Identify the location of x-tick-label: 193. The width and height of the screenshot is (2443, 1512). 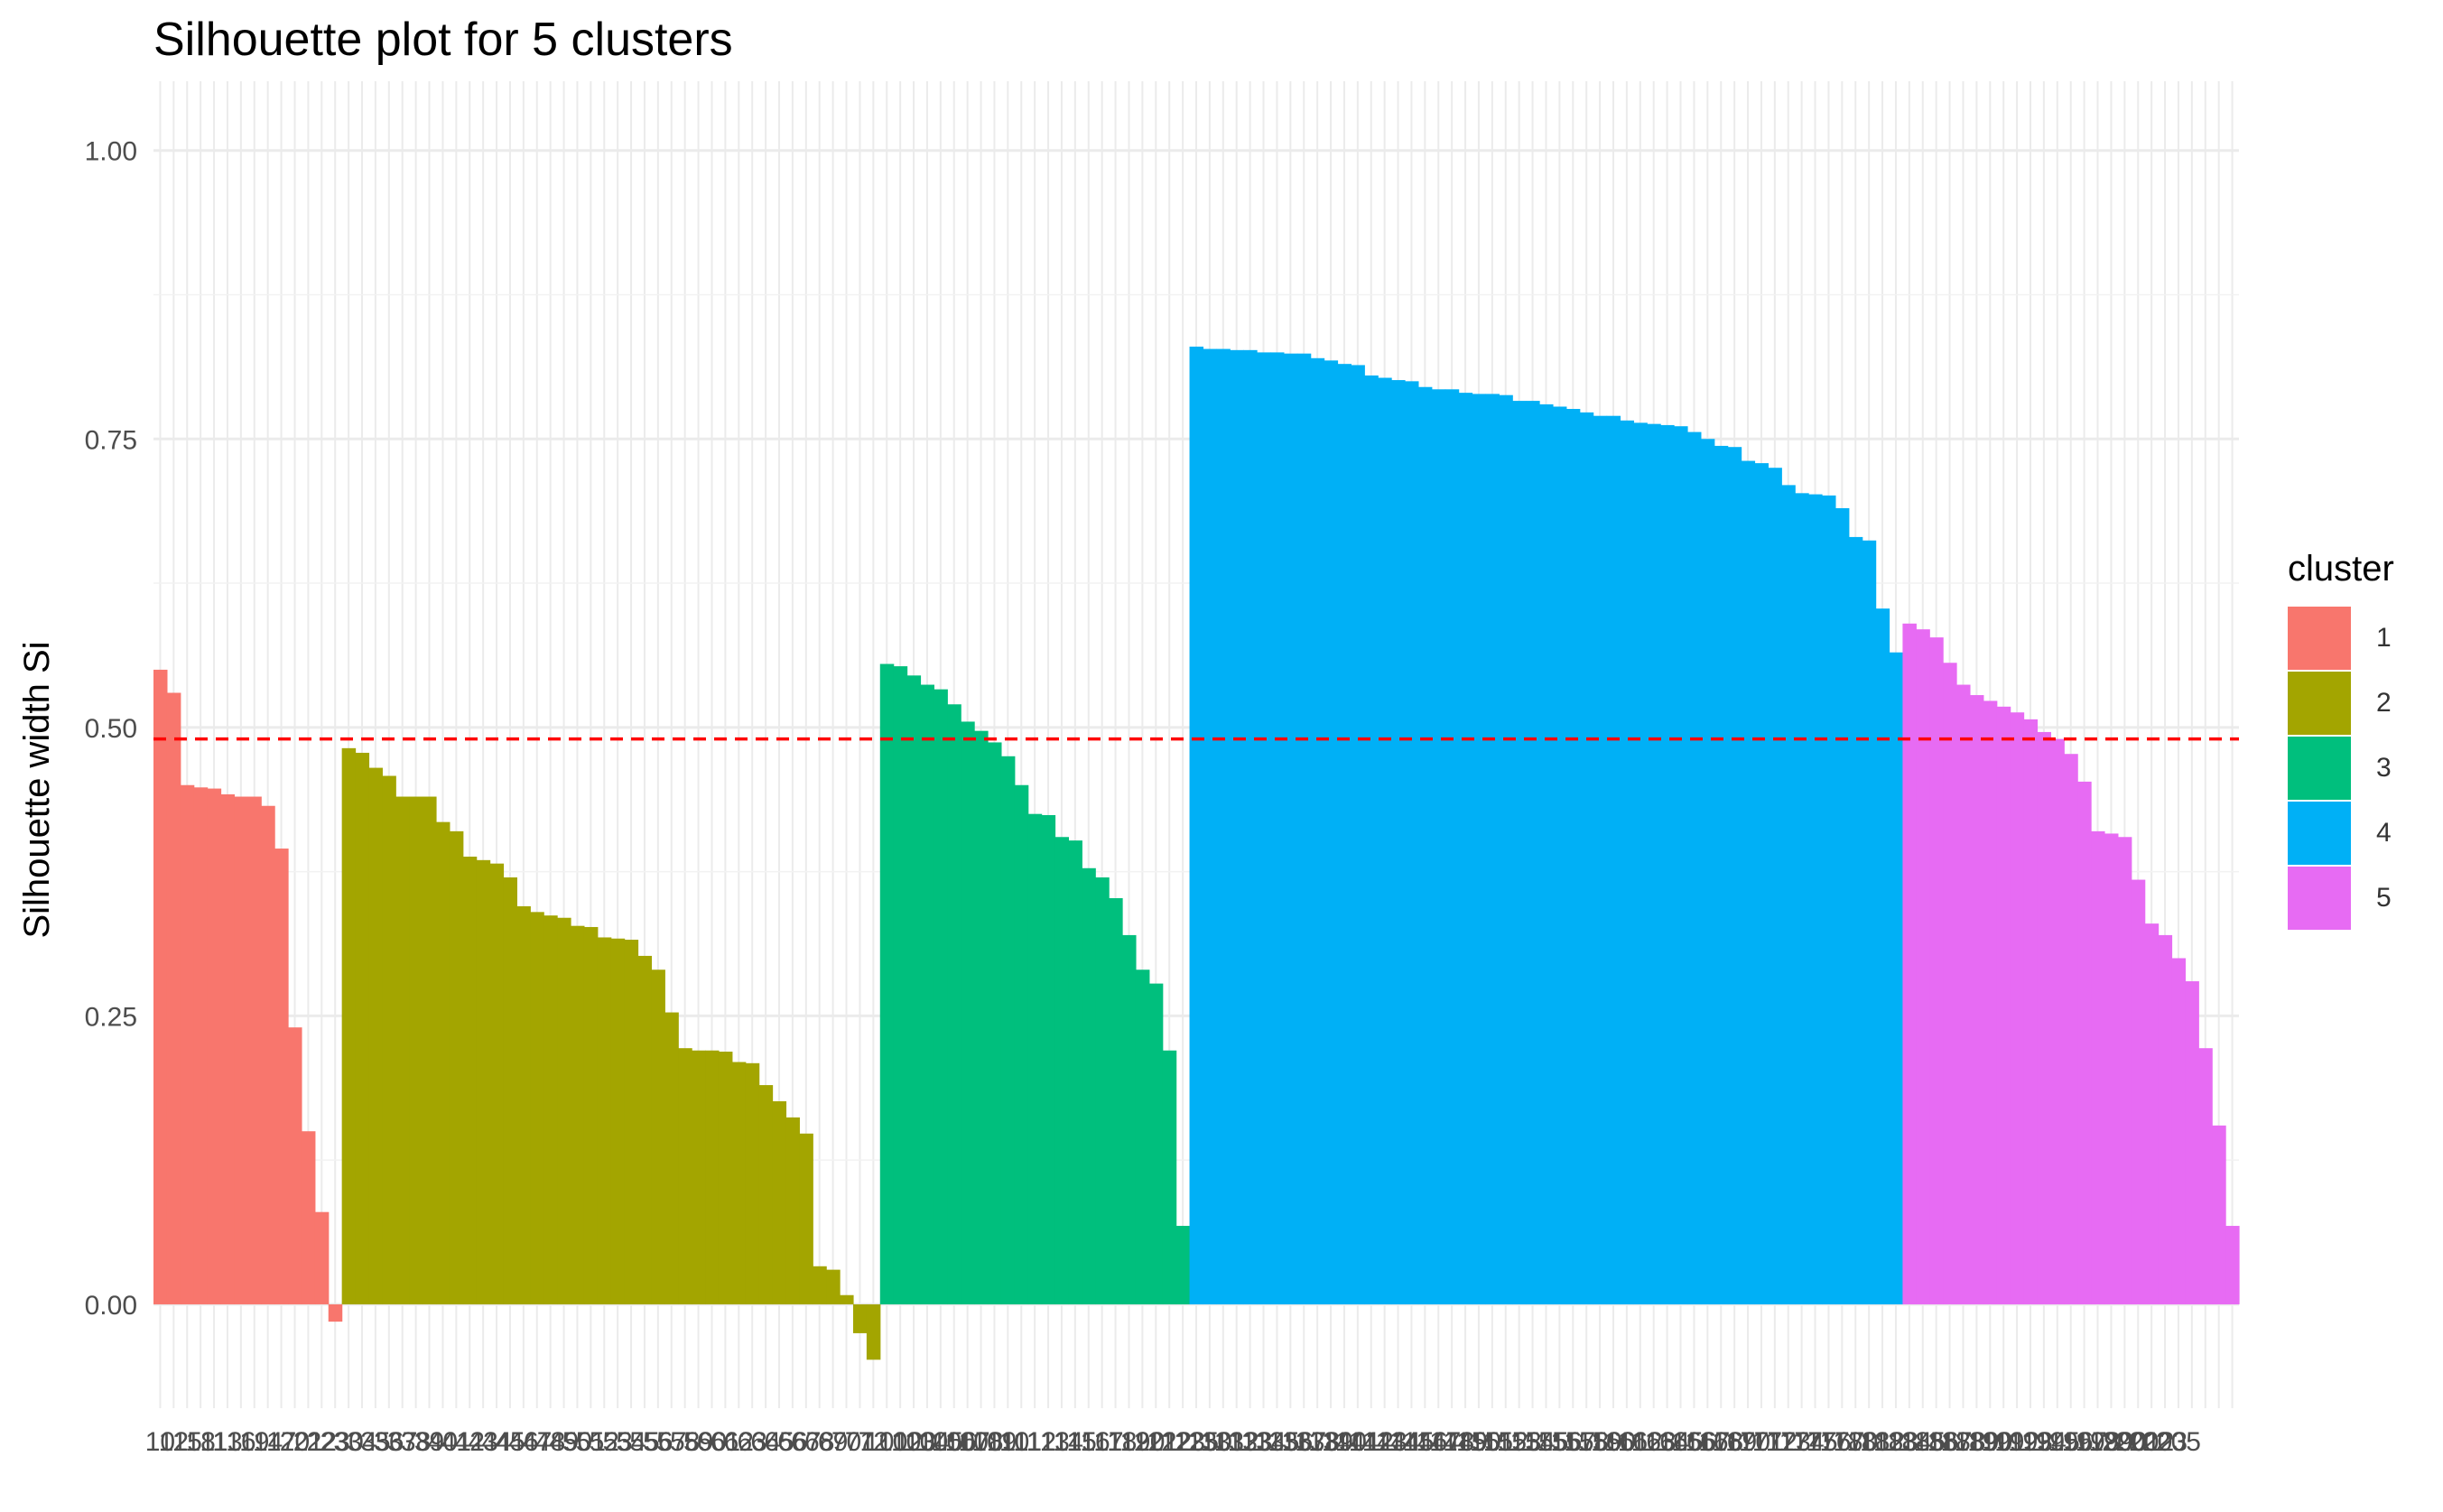
(2031, 1442).